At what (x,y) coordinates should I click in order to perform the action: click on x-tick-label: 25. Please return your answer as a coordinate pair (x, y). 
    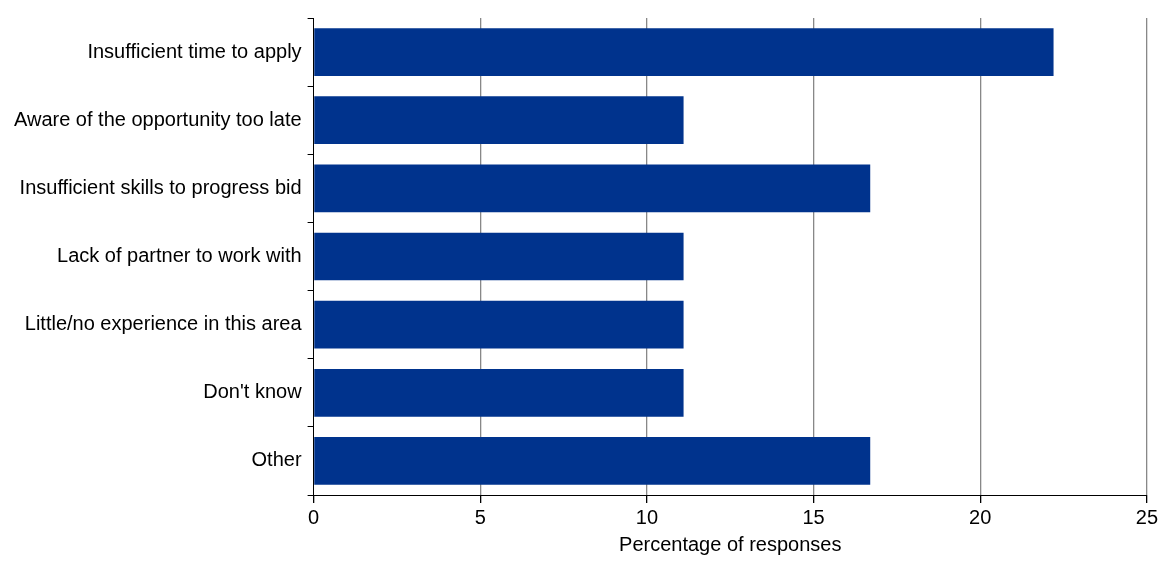
    Looking at the image, I should click on (1146, 516).